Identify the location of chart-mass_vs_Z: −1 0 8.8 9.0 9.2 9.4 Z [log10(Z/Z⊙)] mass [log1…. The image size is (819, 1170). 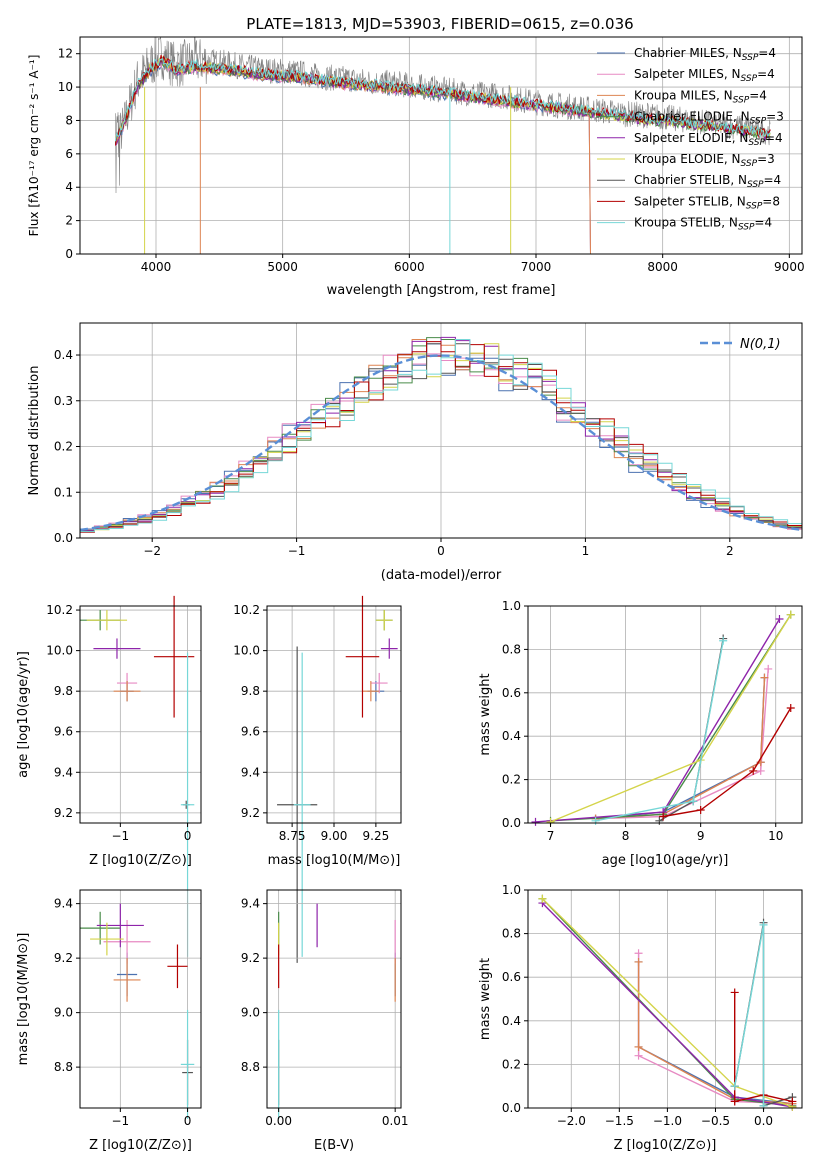
(109, 1021).